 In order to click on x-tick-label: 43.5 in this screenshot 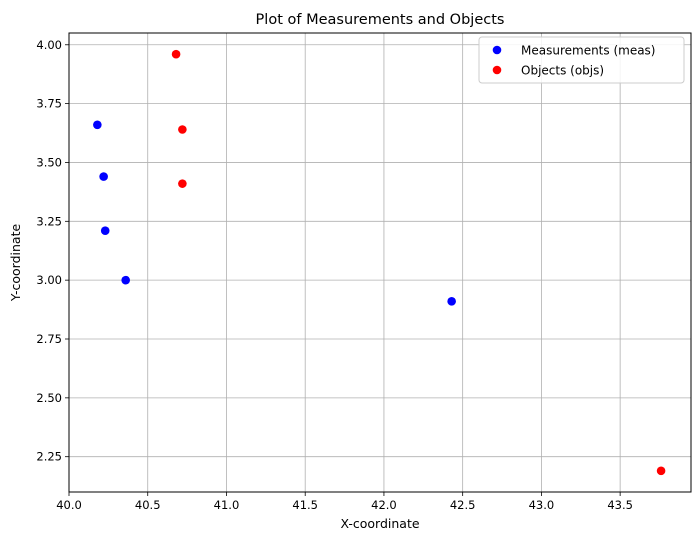, I will do `click(620, 505)`.